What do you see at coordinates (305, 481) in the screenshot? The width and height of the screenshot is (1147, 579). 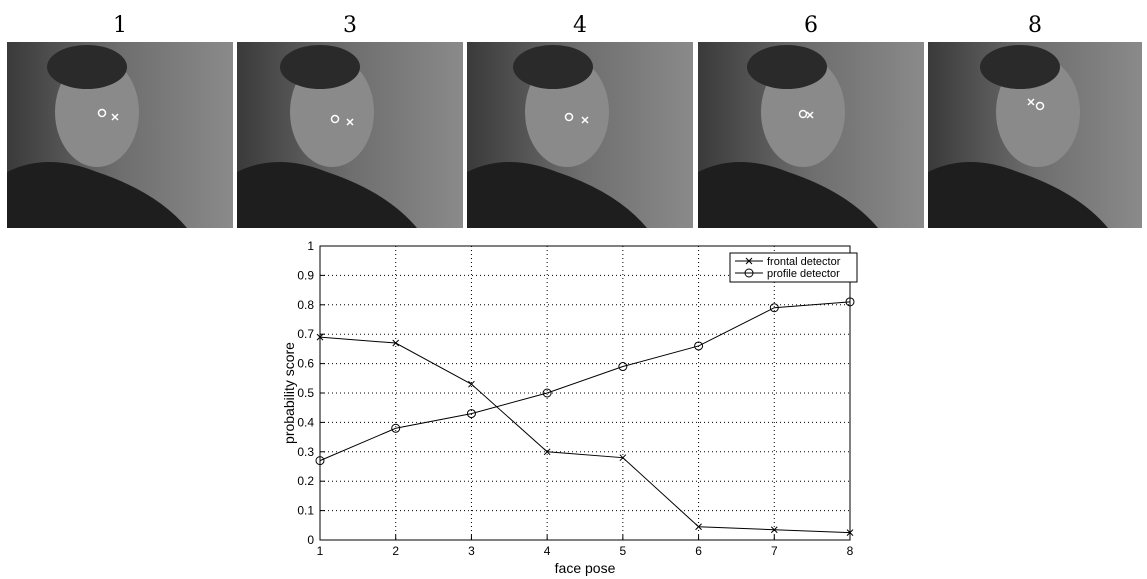 I see `y-tick-label: 0.2` at bounding box center [305, 481].